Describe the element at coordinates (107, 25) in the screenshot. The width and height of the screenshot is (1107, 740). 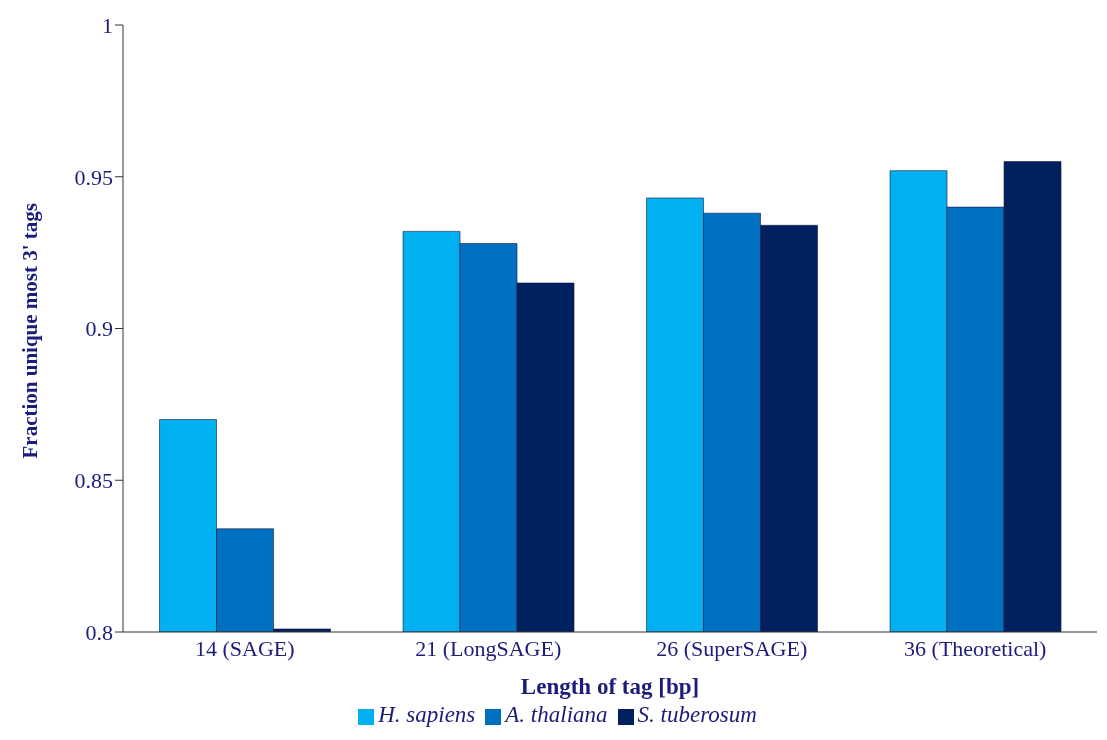
I see `y-tick-label: 1` at that location.